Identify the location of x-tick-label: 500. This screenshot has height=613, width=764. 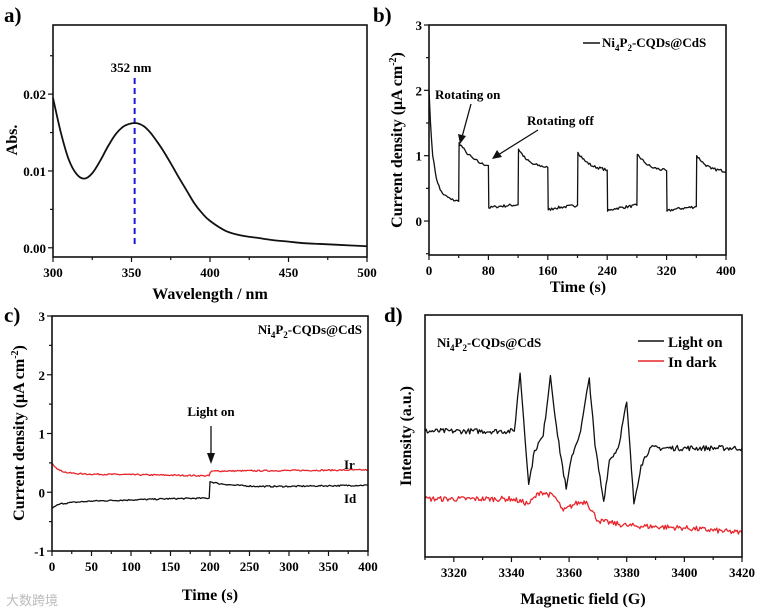
(367, 272).